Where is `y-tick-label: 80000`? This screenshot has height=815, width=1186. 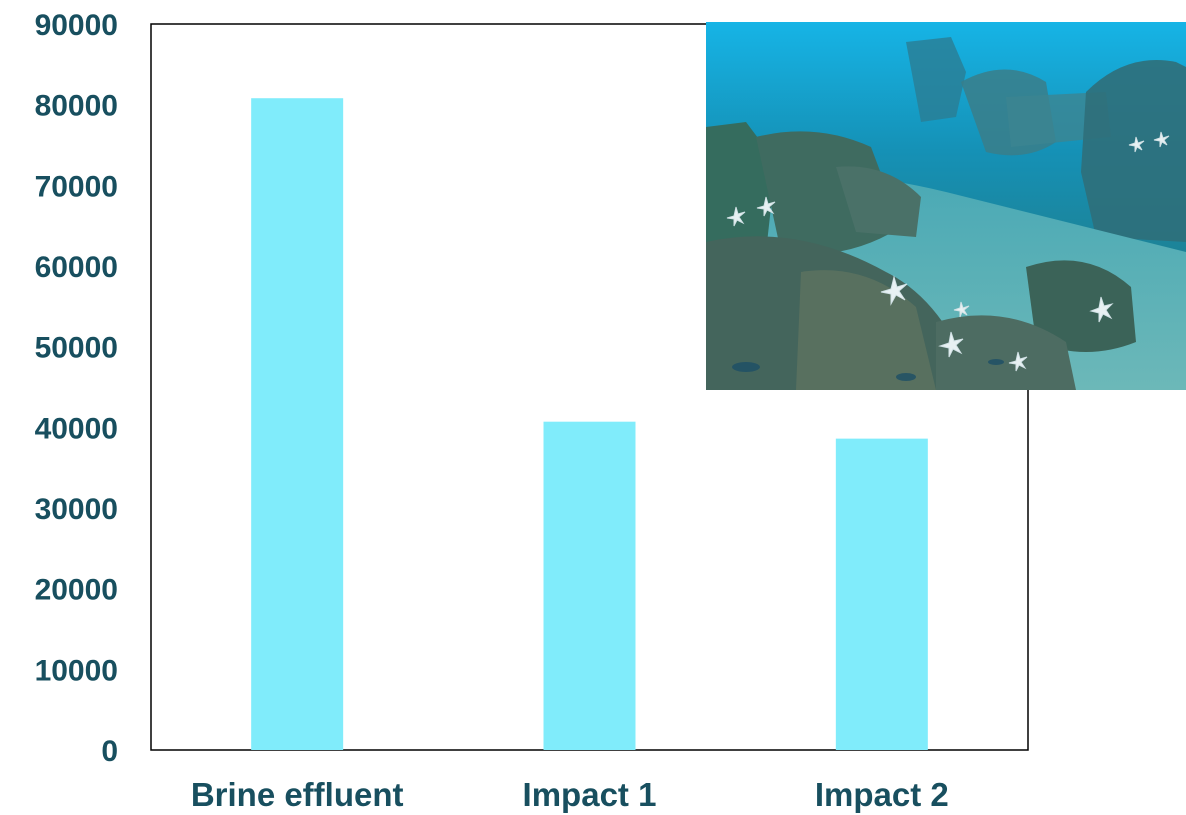
y-tick-label: 80000 is located at coordinates (76, 106).